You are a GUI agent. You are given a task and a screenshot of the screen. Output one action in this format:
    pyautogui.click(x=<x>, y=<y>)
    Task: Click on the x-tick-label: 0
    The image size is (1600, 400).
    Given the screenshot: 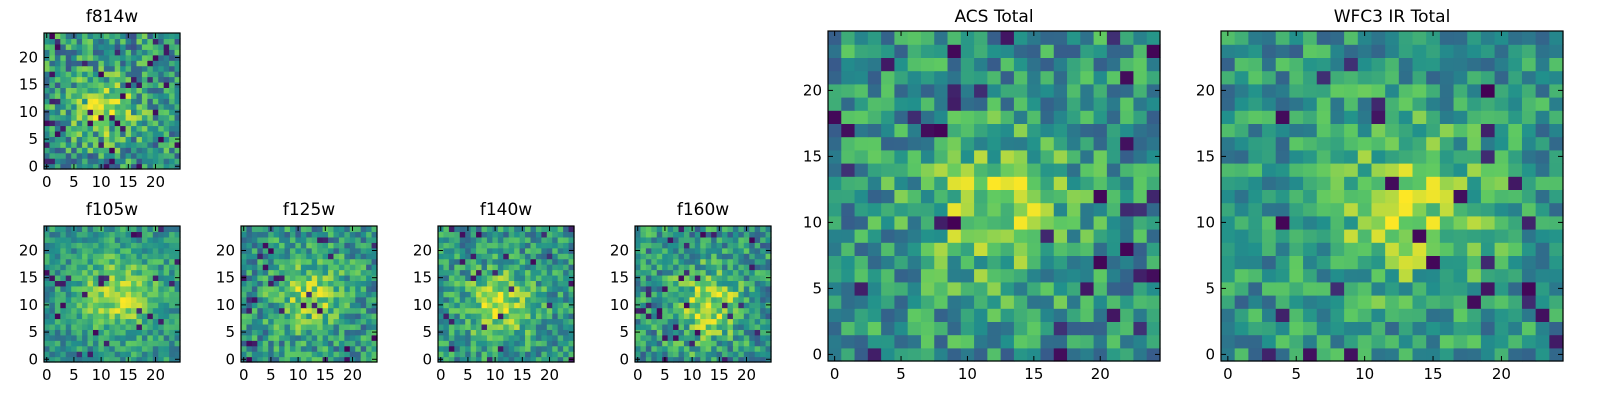 What is the action you would take?
    pyautogui.click(x=244, y=375)
    